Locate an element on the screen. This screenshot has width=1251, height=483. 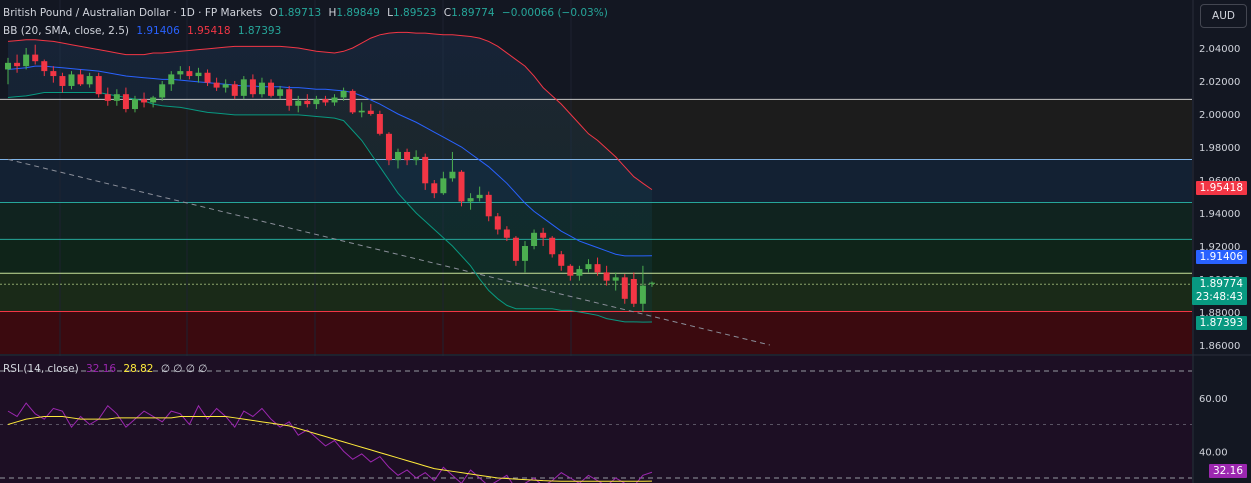
price-tick-9: 1.86000 is located at coordinates (1219, 346).